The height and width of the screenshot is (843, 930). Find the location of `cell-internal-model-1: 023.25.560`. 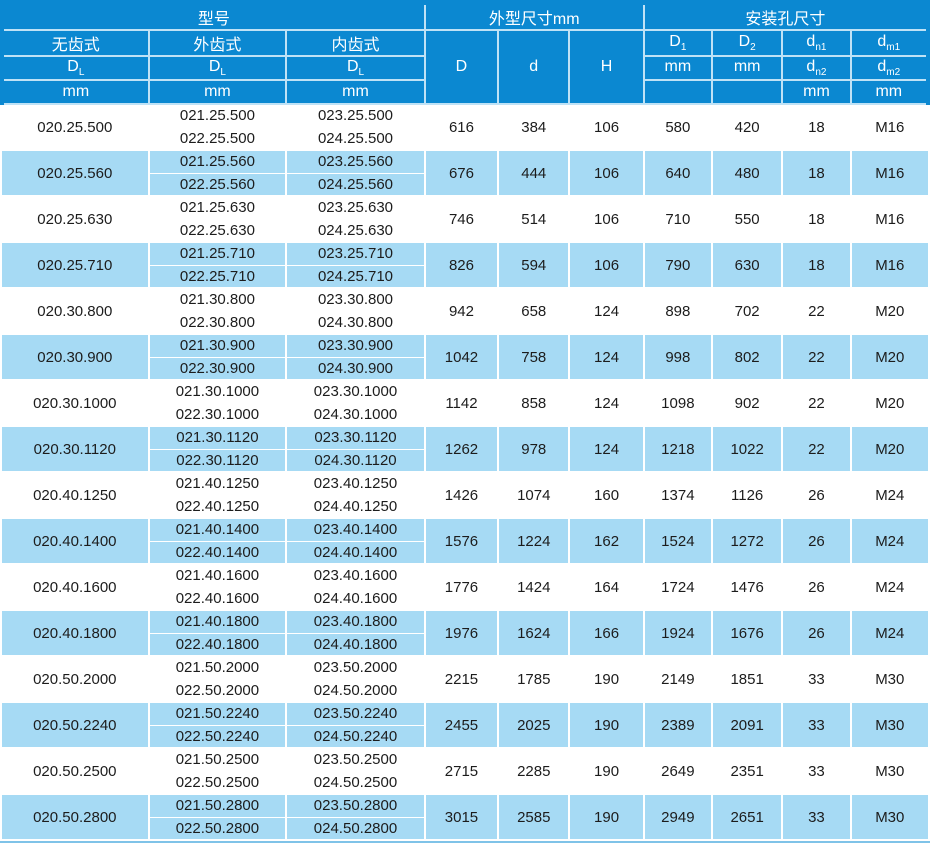

cell-internal-model-1: 023.25.560 is located at coordinates (355, 161).